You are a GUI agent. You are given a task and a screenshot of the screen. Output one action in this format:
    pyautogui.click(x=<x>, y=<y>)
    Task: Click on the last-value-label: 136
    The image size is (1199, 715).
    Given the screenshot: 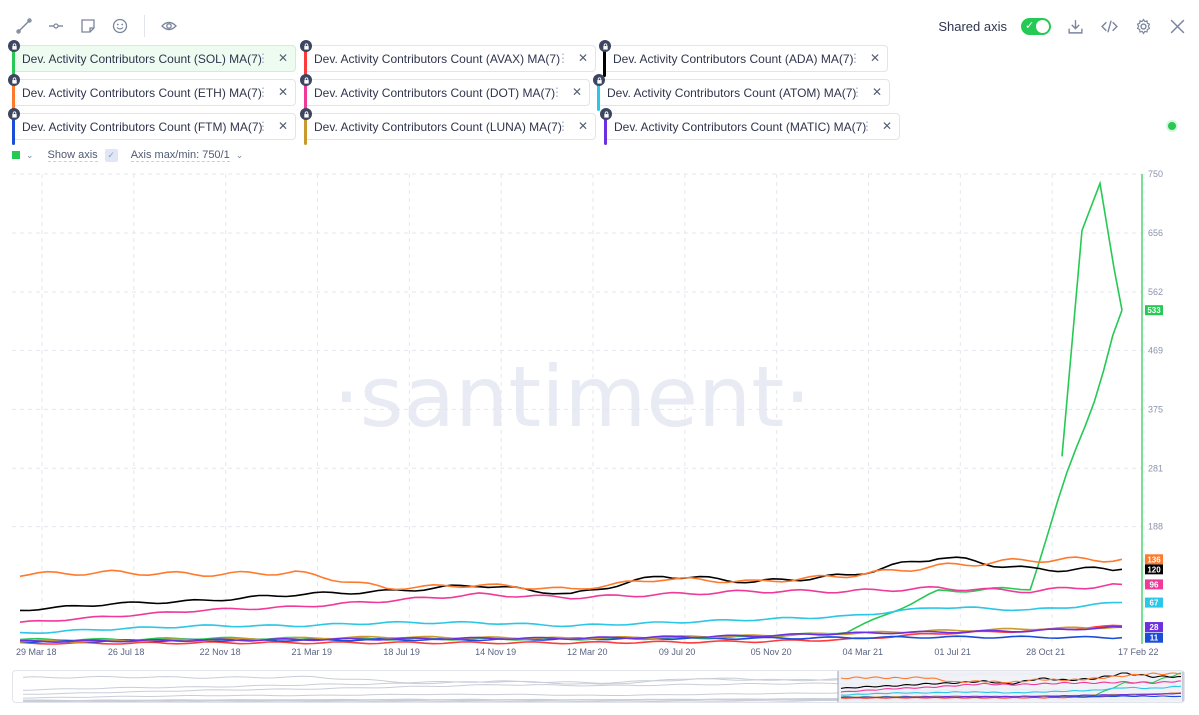 What is the action you would take?
    pyautogui.click(x=1154, y=559)
    